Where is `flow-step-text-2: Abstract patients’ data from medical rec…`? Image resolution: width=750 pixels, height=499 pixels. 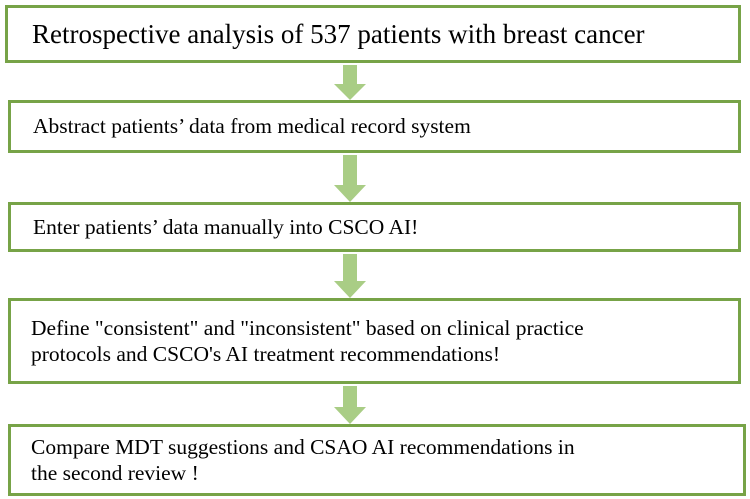
flow-step-text-2: Abstract patients’ data from medical rec… is located at coordinates (252, 126).